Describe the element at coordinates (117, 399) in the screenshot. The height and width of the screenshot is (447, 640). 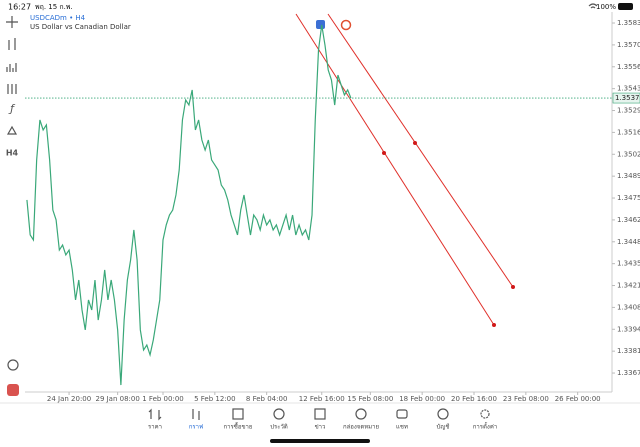
I see `x-tick-label: 29 Jan 08:00` at that location.